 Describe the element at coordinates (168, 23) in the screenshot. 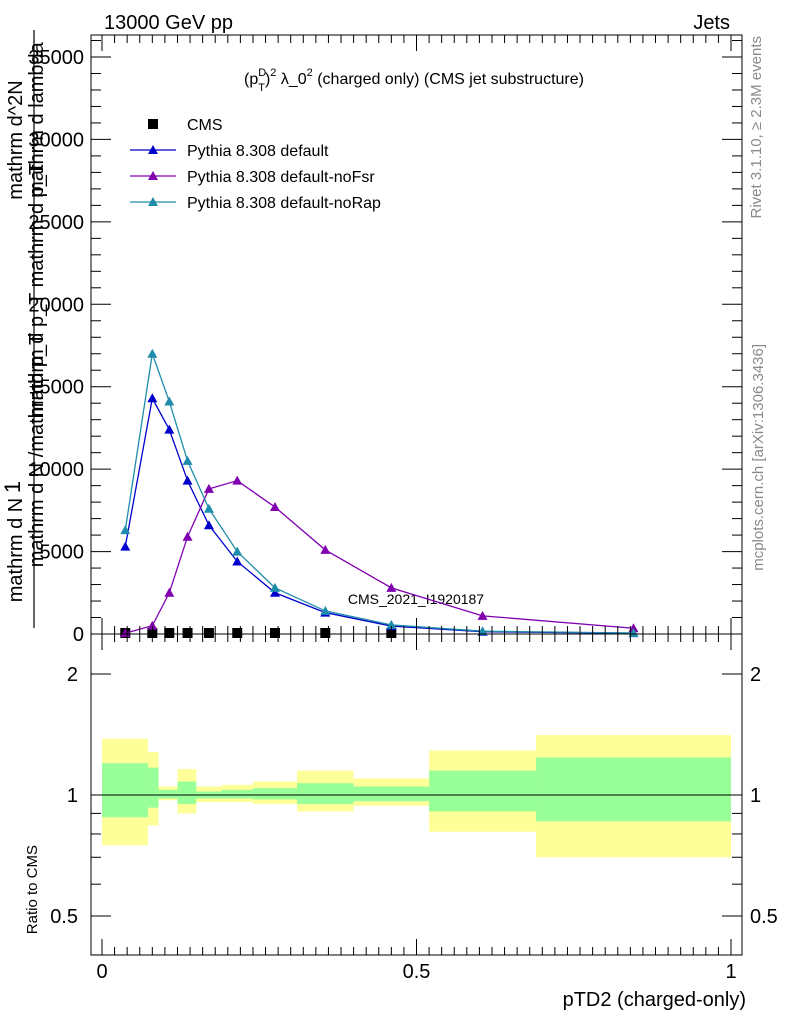

I see `header-left: 13000 GeV pp` at that location.